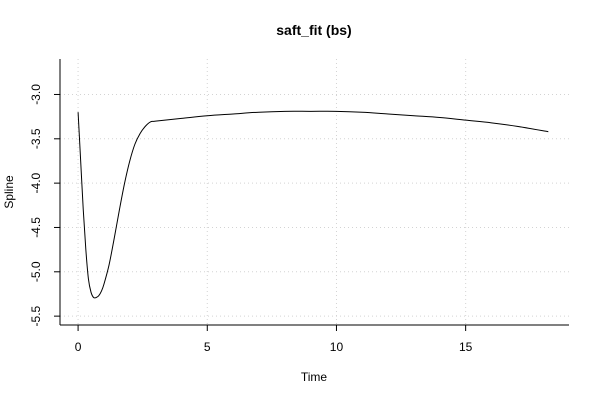 Image resolution: width=600 pixels, height=400 pixels. Describe the element at coordinates (207, 347) in the screenshot. I see `x-tick-label: 5` at that location.